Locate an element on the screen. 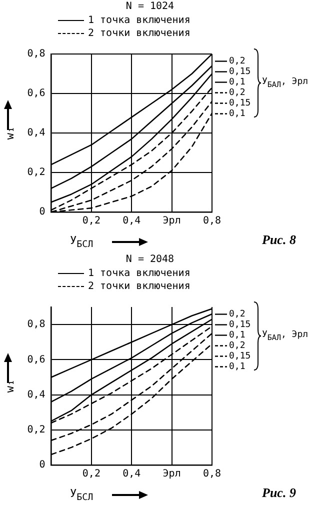  chart-title: N = 2048 is located at coordinates (150, 259).